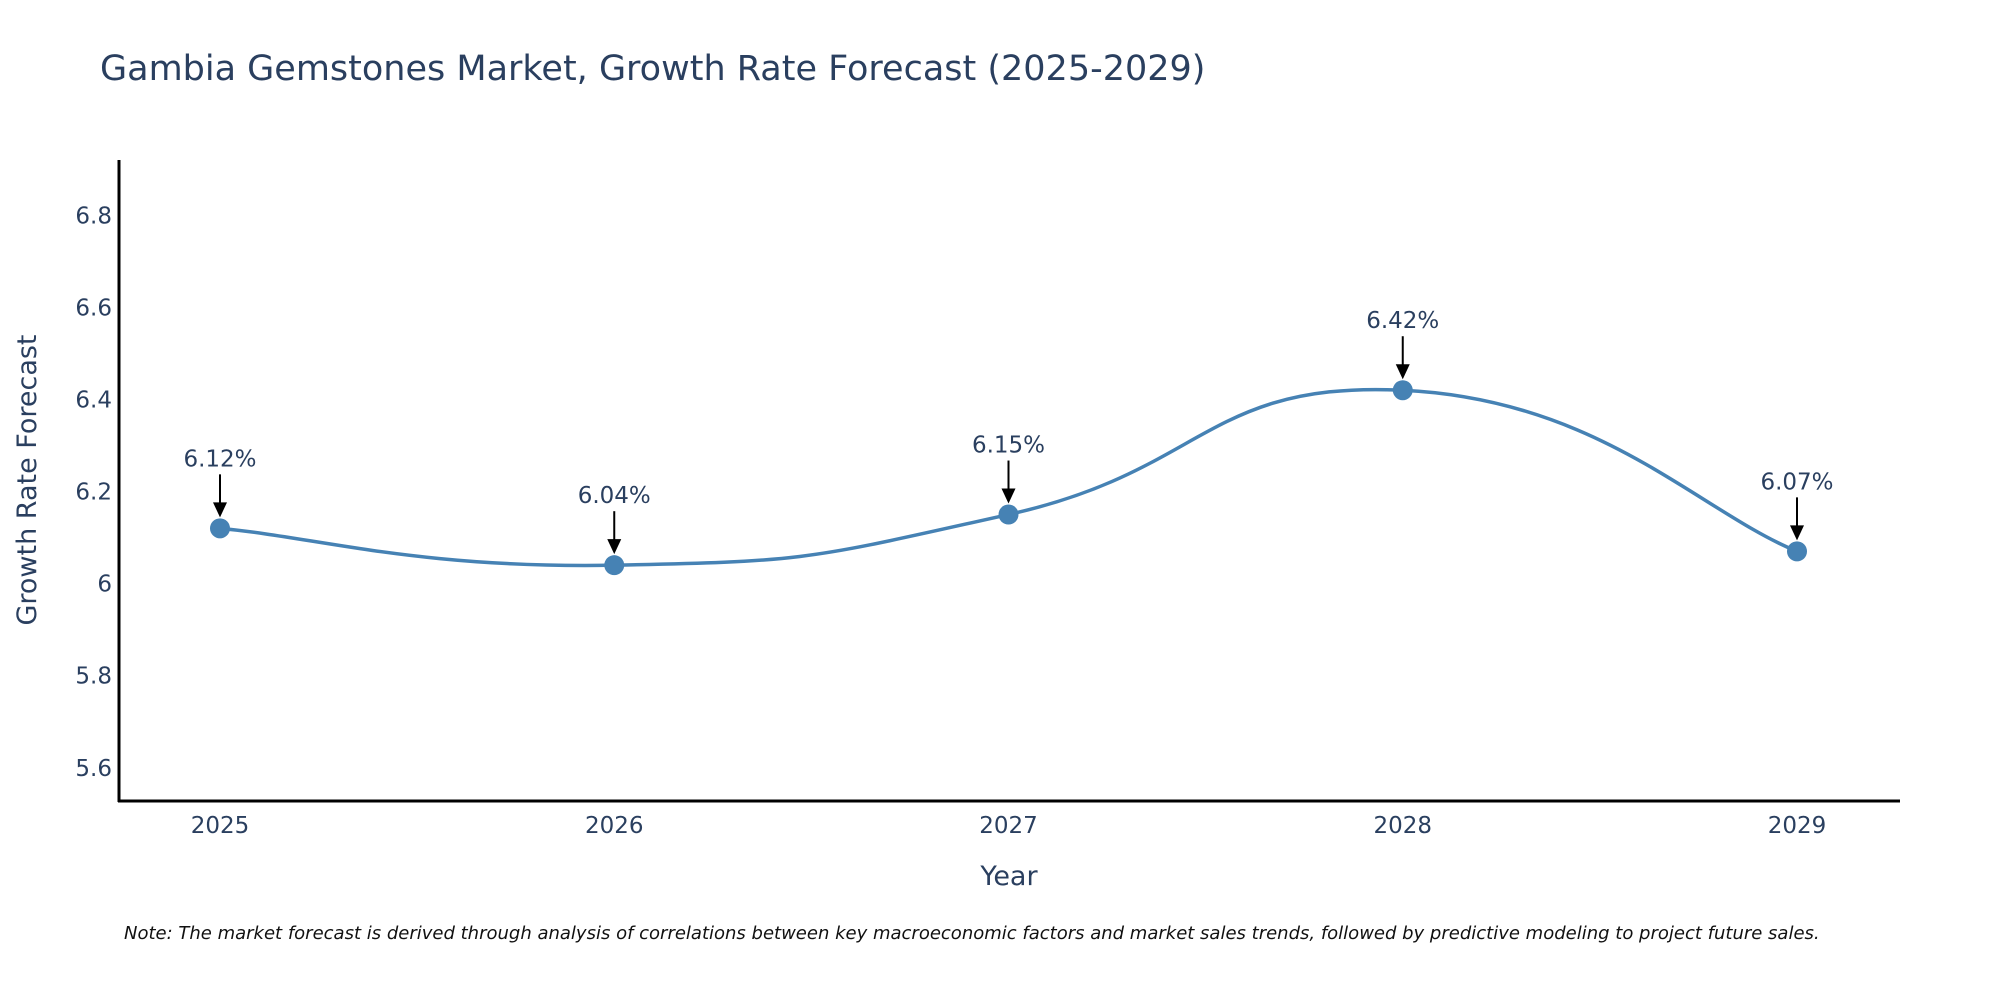  What do you see at coordinates (104, 585) in the screenshot?
I see `y-tick-label: 6` at bounding box center [104, 585].